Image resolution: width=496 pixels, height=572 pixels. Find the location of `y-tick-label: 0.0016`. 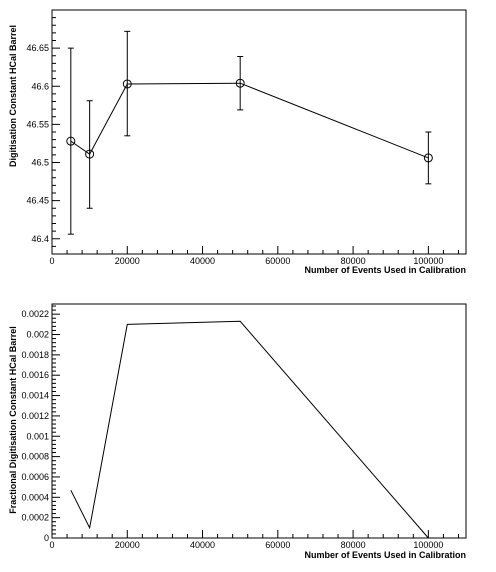

y-tick-label: 0.0016 is located at coordinates (35, 375).